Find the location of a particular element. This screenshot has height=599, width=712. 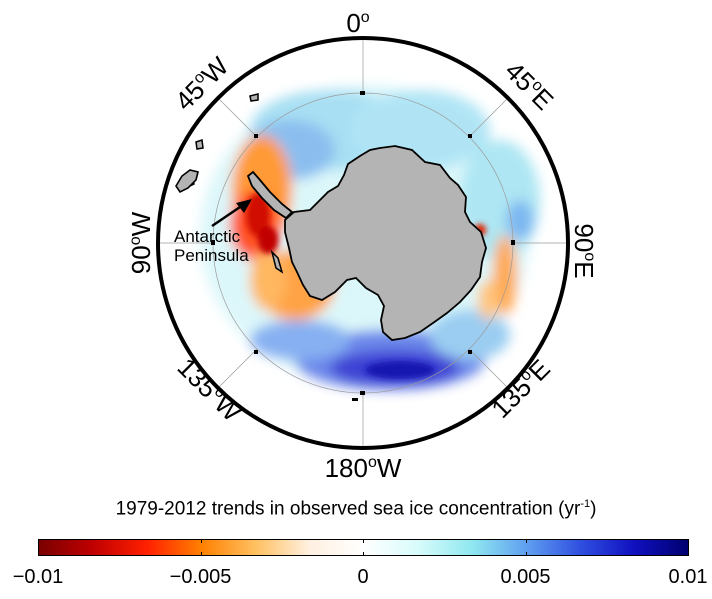

annotation-line-2: Peninsula is located at coordinates (211, 255).